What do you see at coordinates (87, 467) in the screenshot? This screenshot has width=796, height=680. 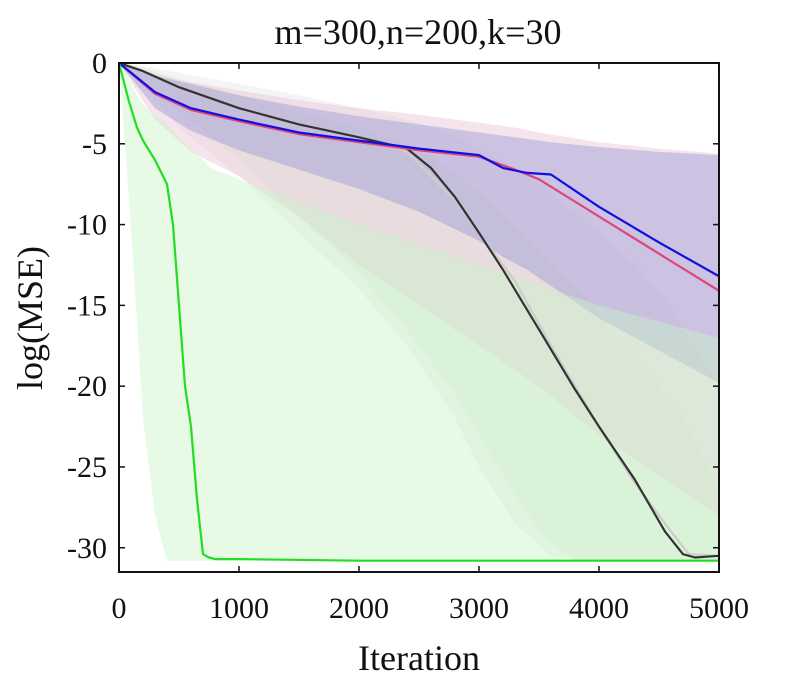 I see `y-tick-label: -25` at bounding box center [87, 467].